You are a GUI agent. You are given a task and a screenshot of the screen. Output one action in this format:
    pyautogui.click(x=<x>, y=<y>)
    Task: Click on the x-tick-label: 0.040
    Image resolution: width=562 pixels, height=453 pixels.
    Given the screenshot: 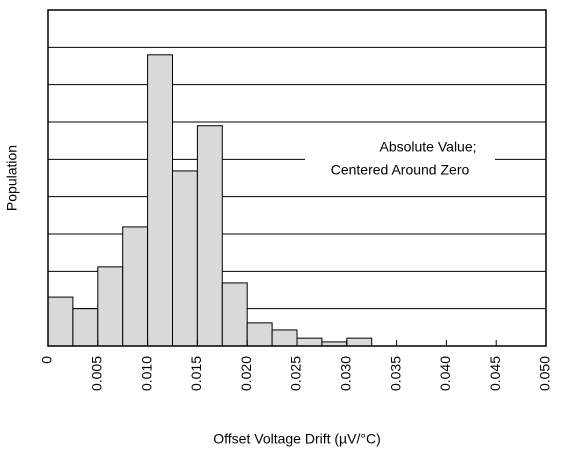 What is the action you would take?
    pyautogui.click(x=445, y=373)
    